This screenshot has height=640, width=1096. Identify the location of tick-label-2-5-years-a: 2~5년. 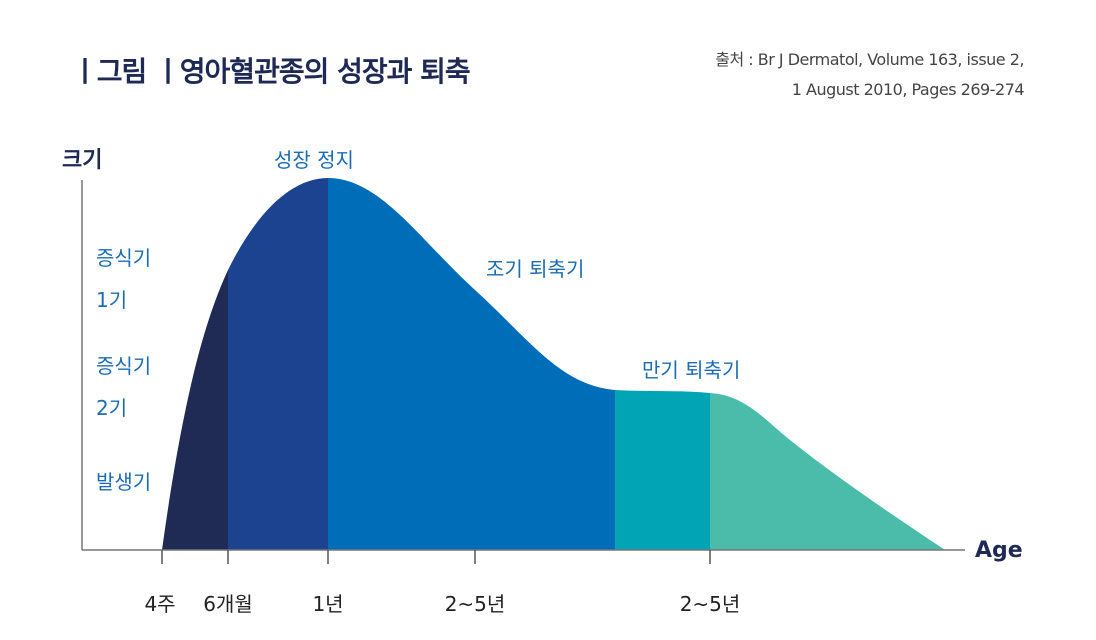
(475, 604).